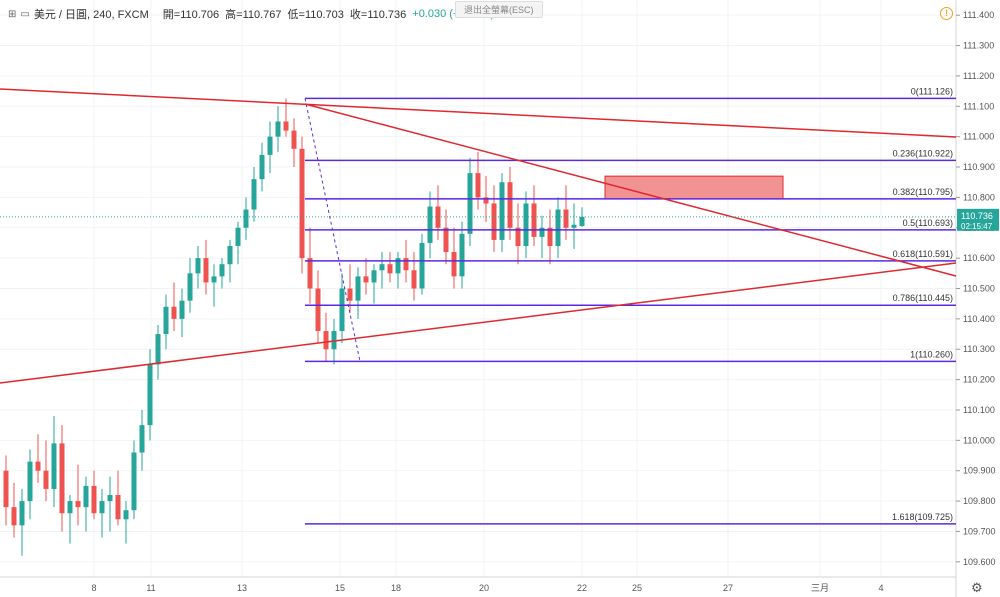  What do you see at coordinates (979, 501) in the screenshot?
I see `y-tick-label: 109.800` at bounding box center [979, 501].